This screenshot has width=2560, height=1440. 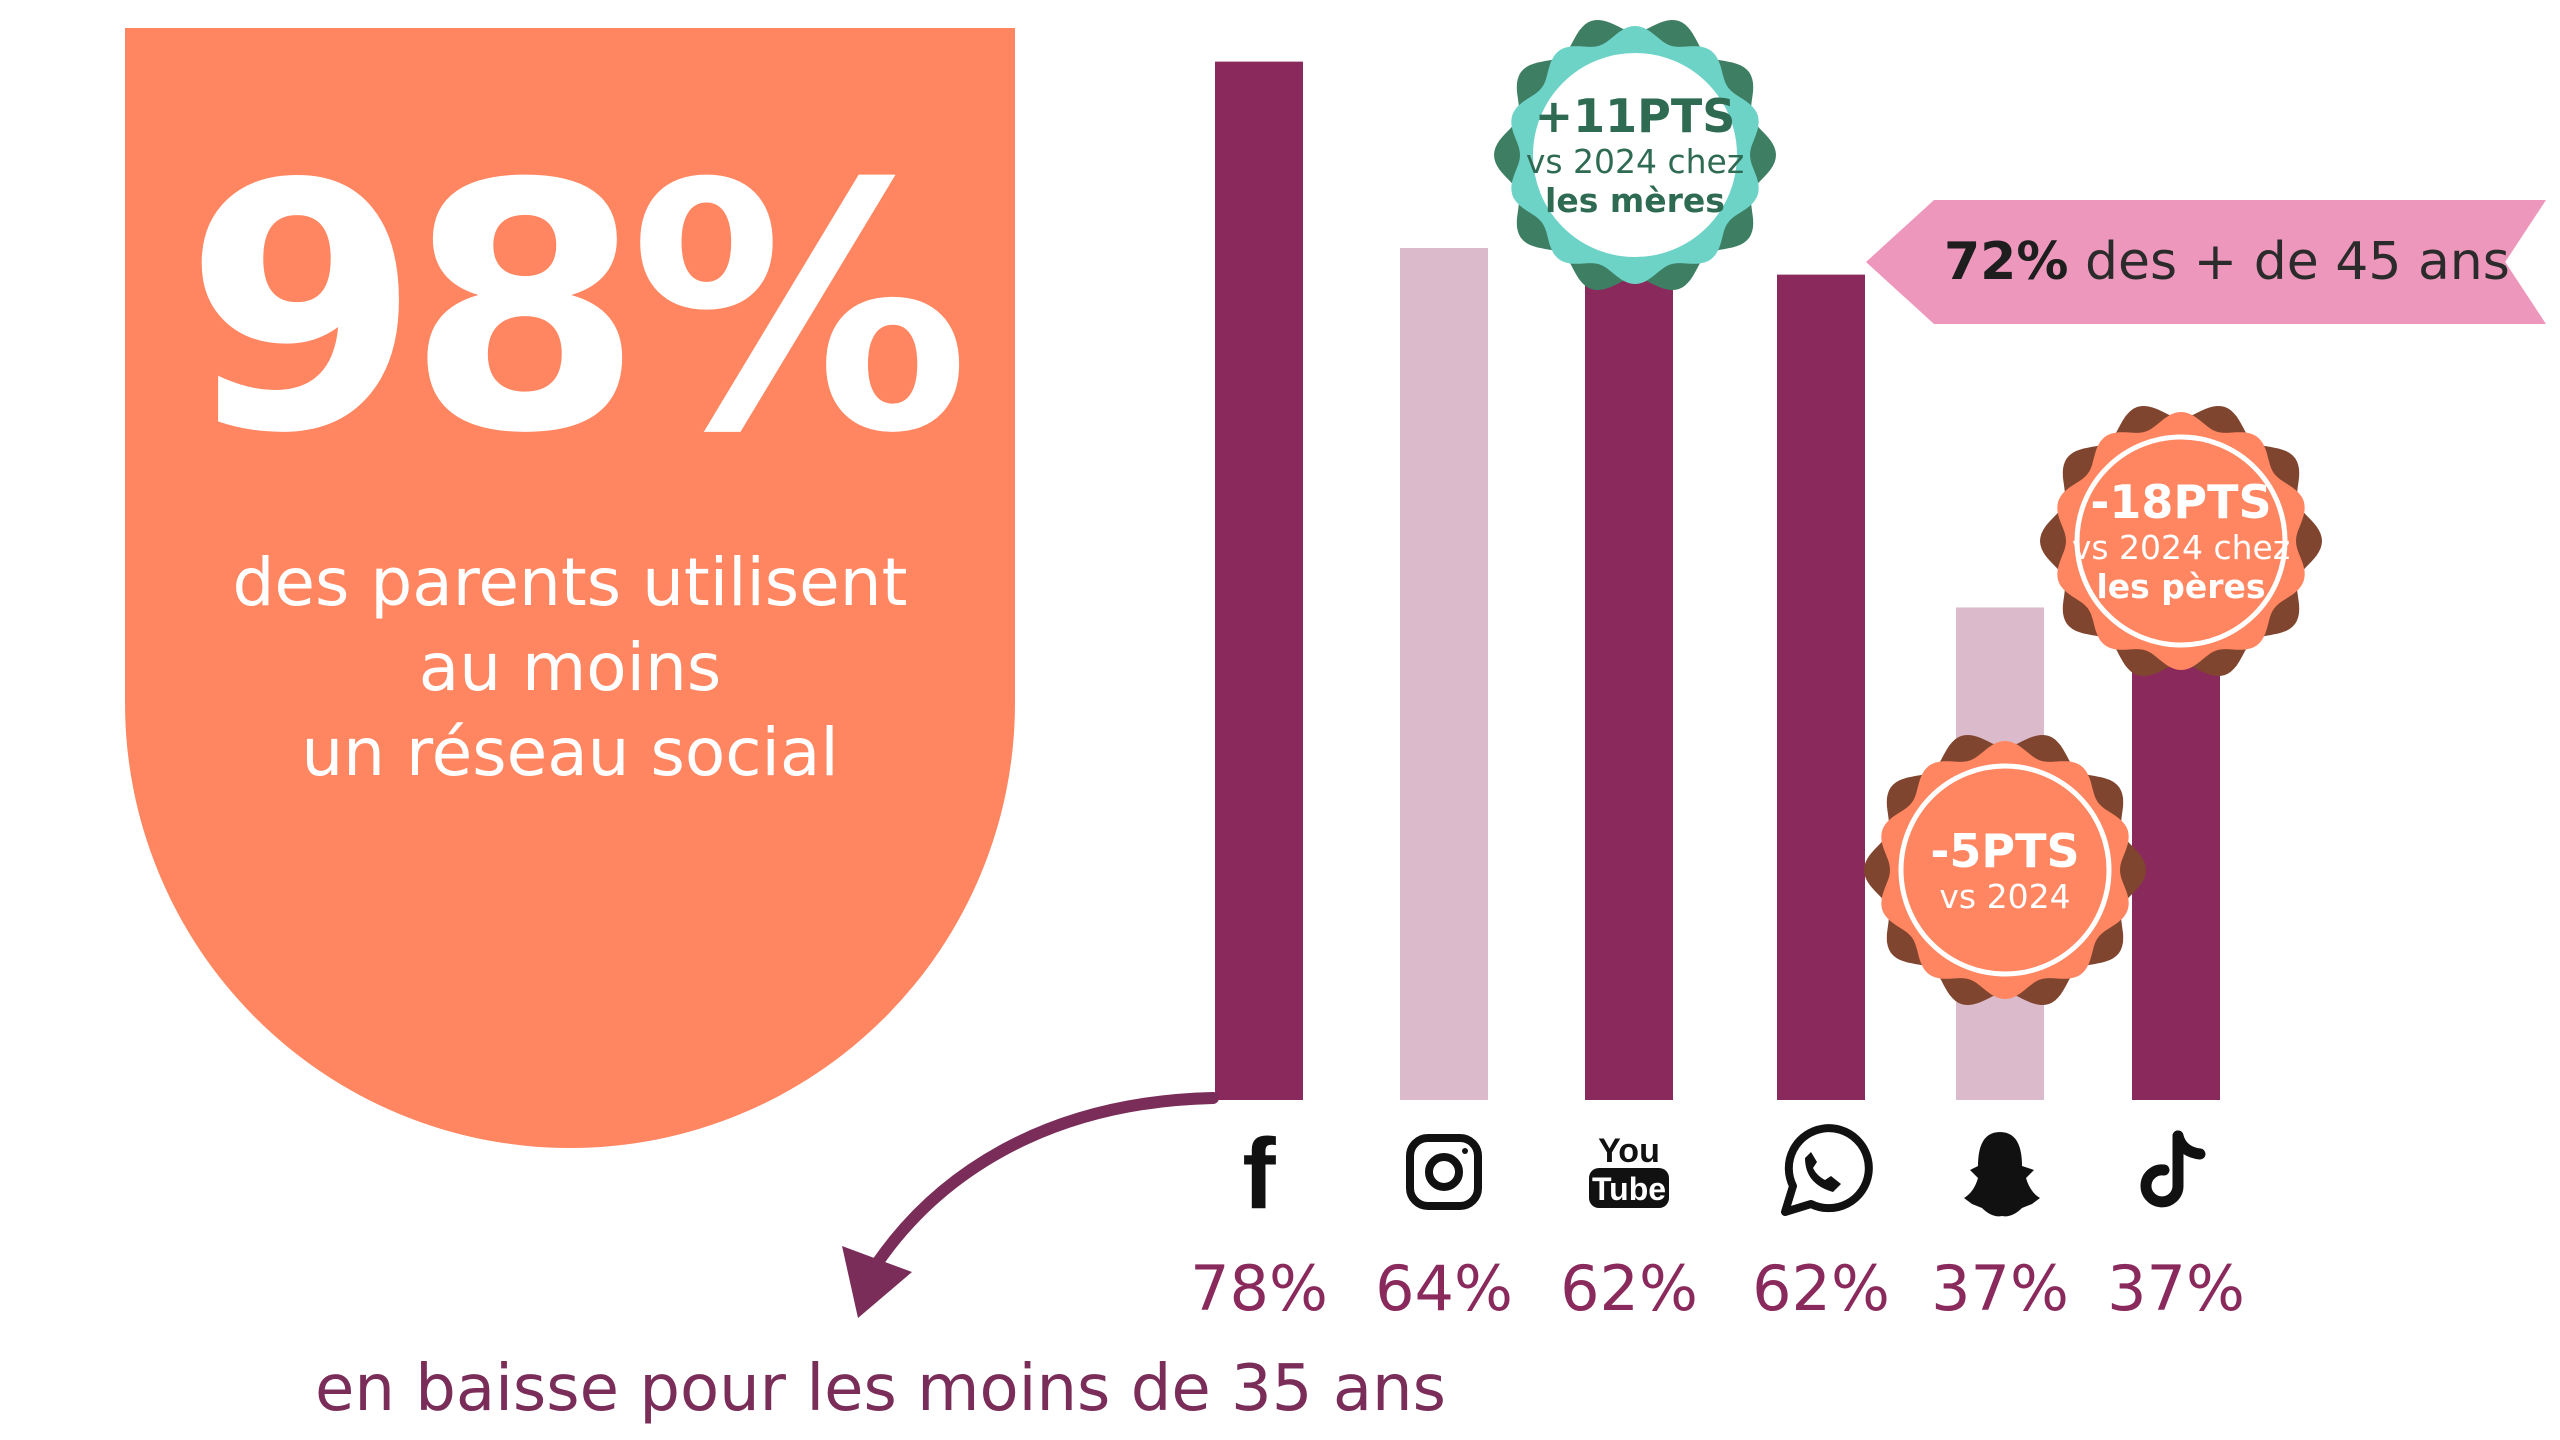 I want to click on tiktok-badge-shape, so click(x=2181, y=541).